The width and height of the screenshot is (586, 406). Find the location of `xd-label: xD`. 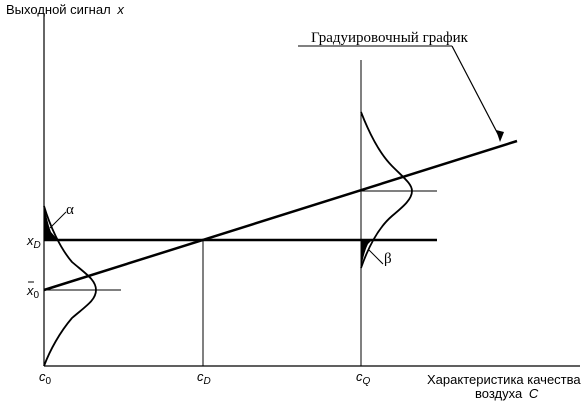

xd-label: xD is located at coordinates (33, 242).